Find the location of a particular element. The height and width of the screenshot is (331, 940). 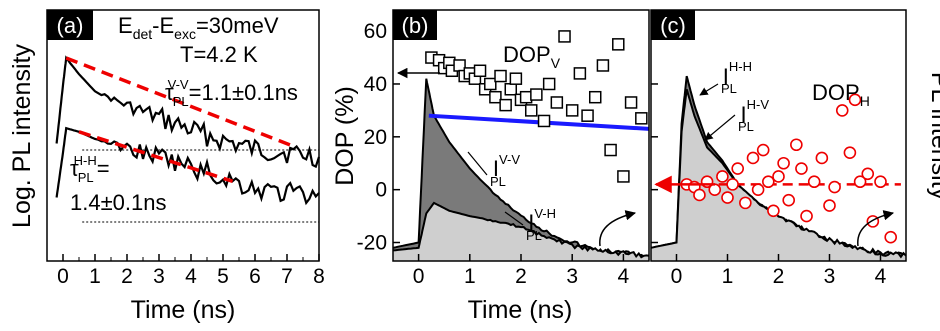

panel-b-tag: (b) is located at coordinates (415, 25).